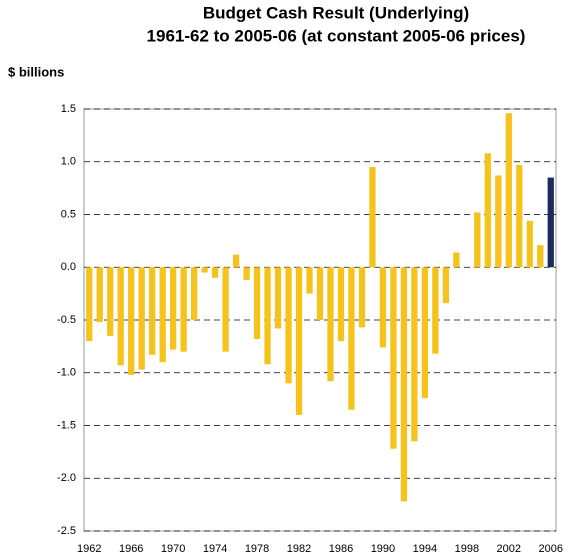 The image size is (586, 559). I want to click on y-tick-label: -2.0, so click(66, 478).